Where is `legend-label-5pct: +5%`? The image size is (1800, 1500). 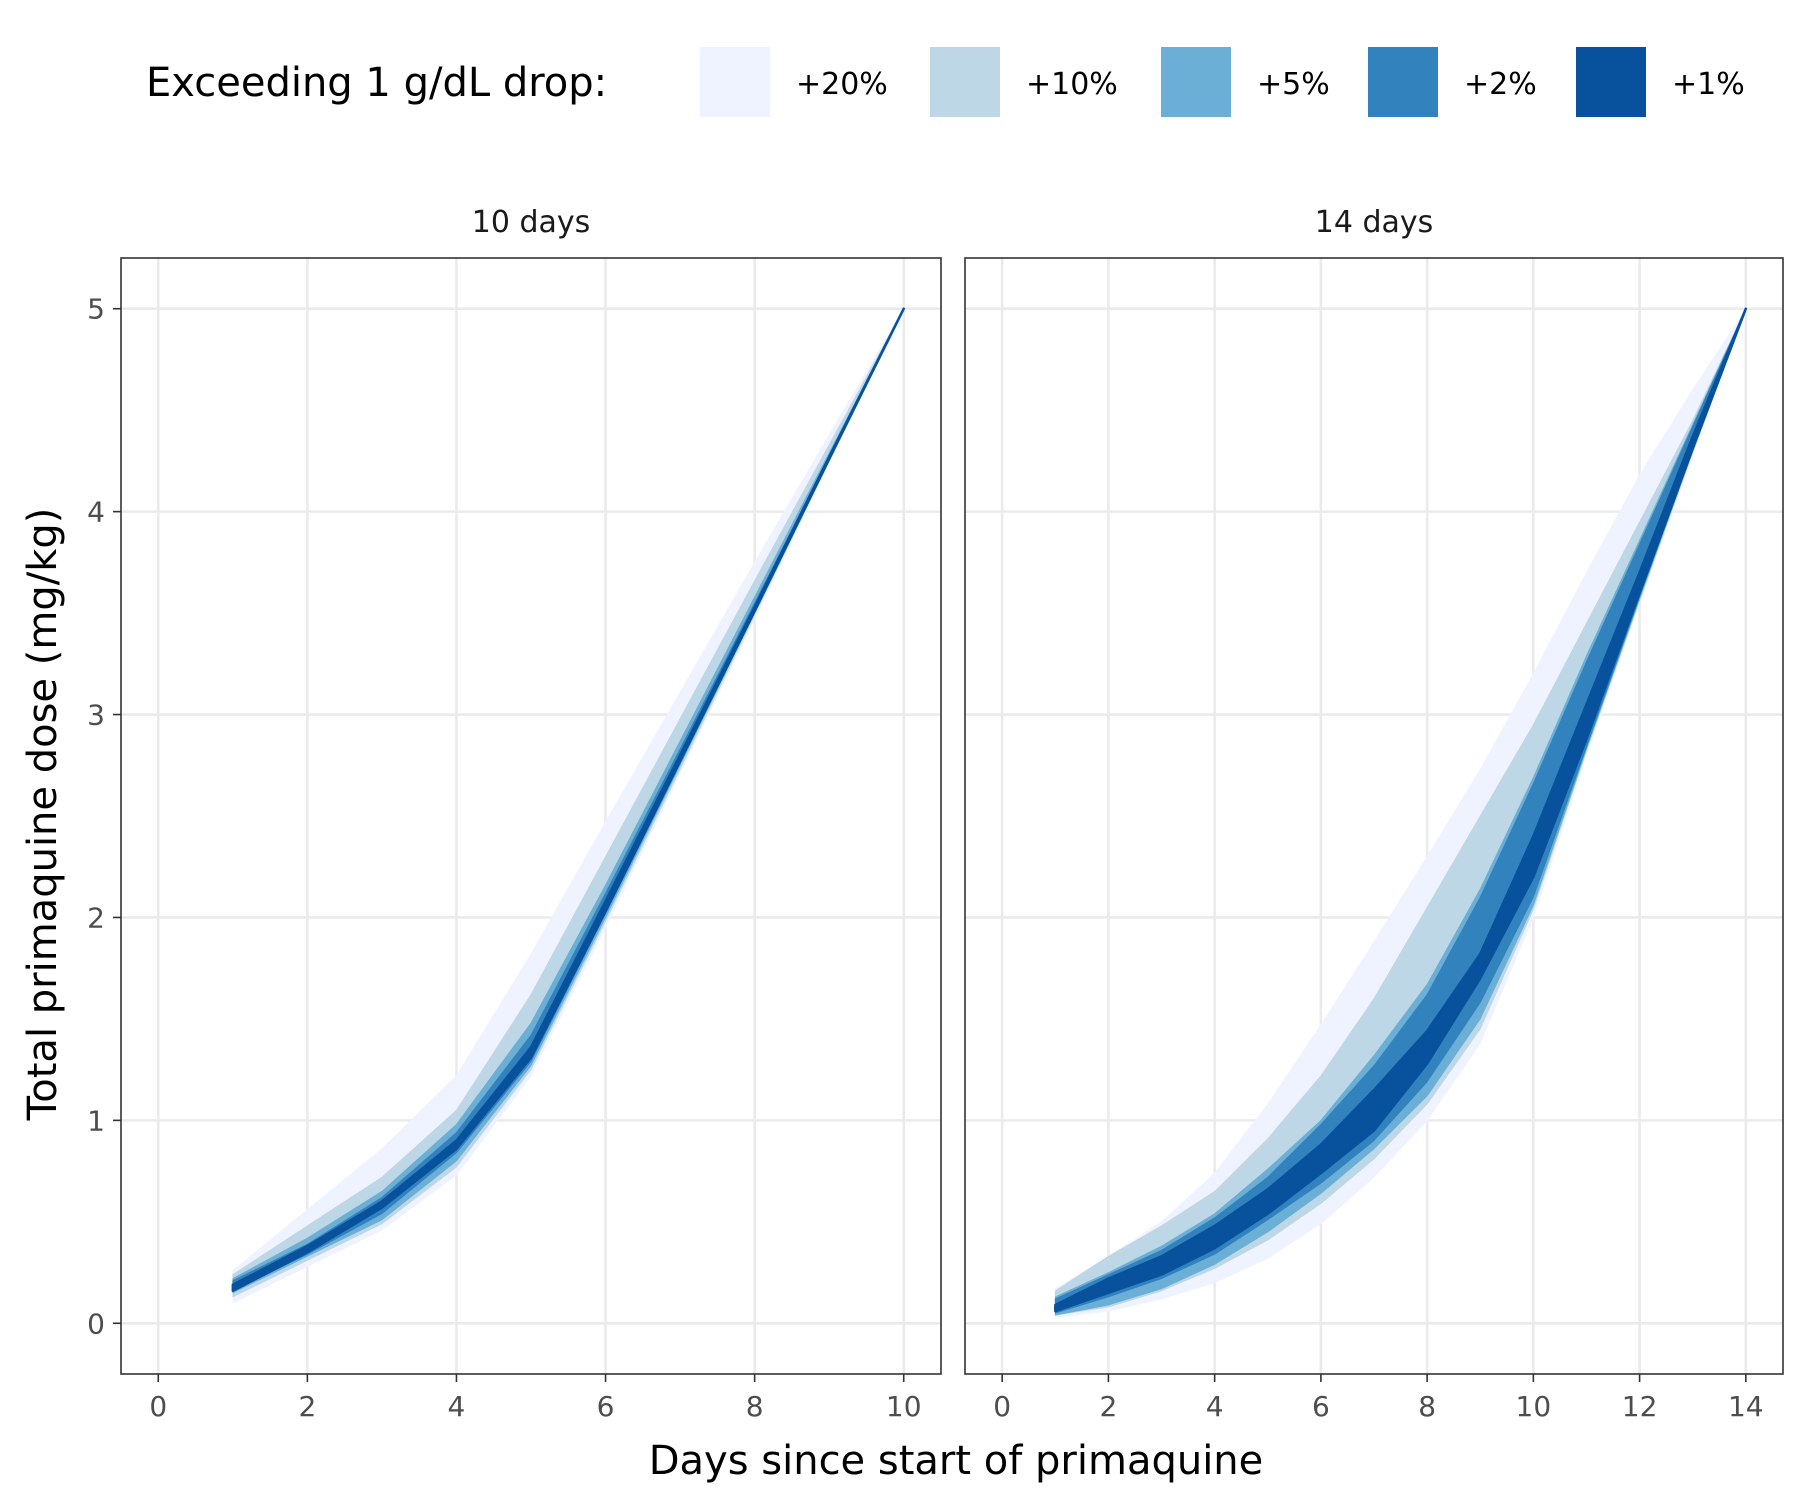
legend-label-5pct: +5% is located at coordinates (1293, 84).